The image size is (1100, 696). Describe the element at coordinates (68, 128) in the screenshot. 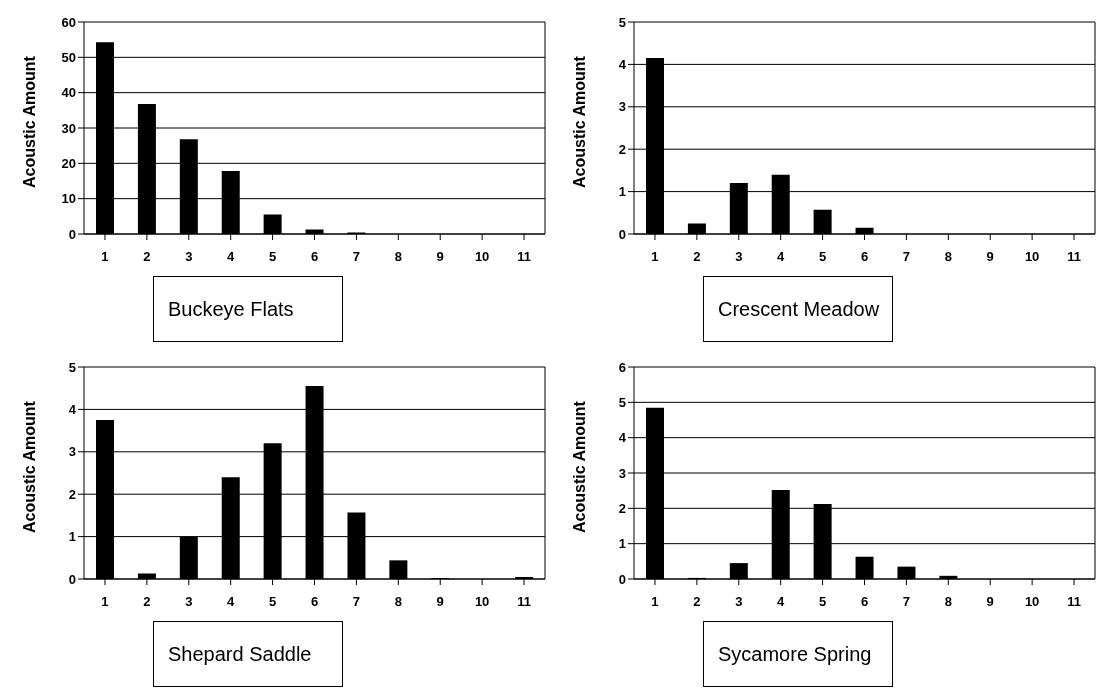

I see `y-tick-label: 30` at that location.